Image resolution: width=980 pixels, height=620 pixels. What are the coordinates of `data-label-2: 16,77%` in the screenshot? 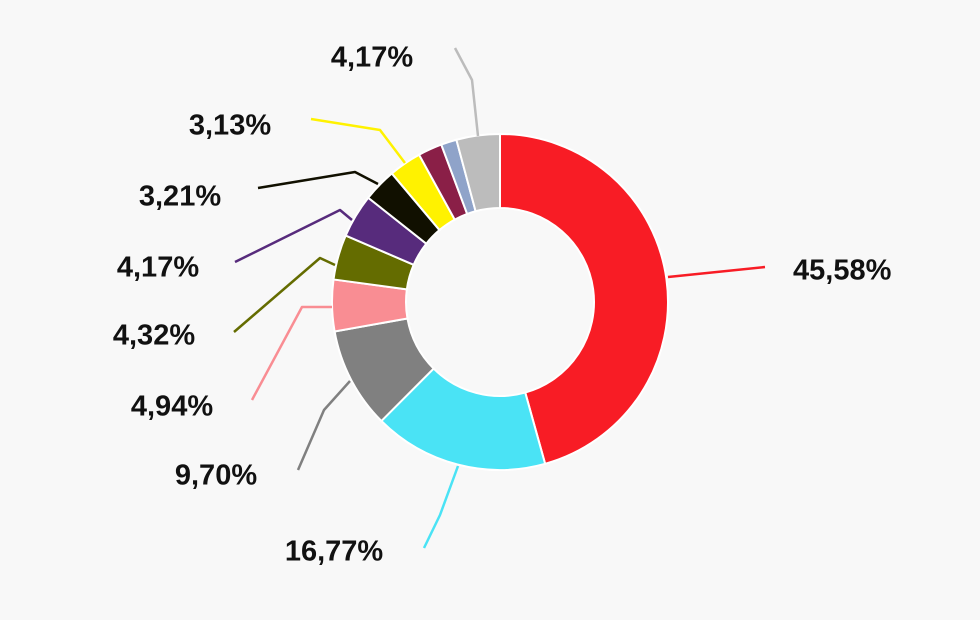 It's located at (334, 552).